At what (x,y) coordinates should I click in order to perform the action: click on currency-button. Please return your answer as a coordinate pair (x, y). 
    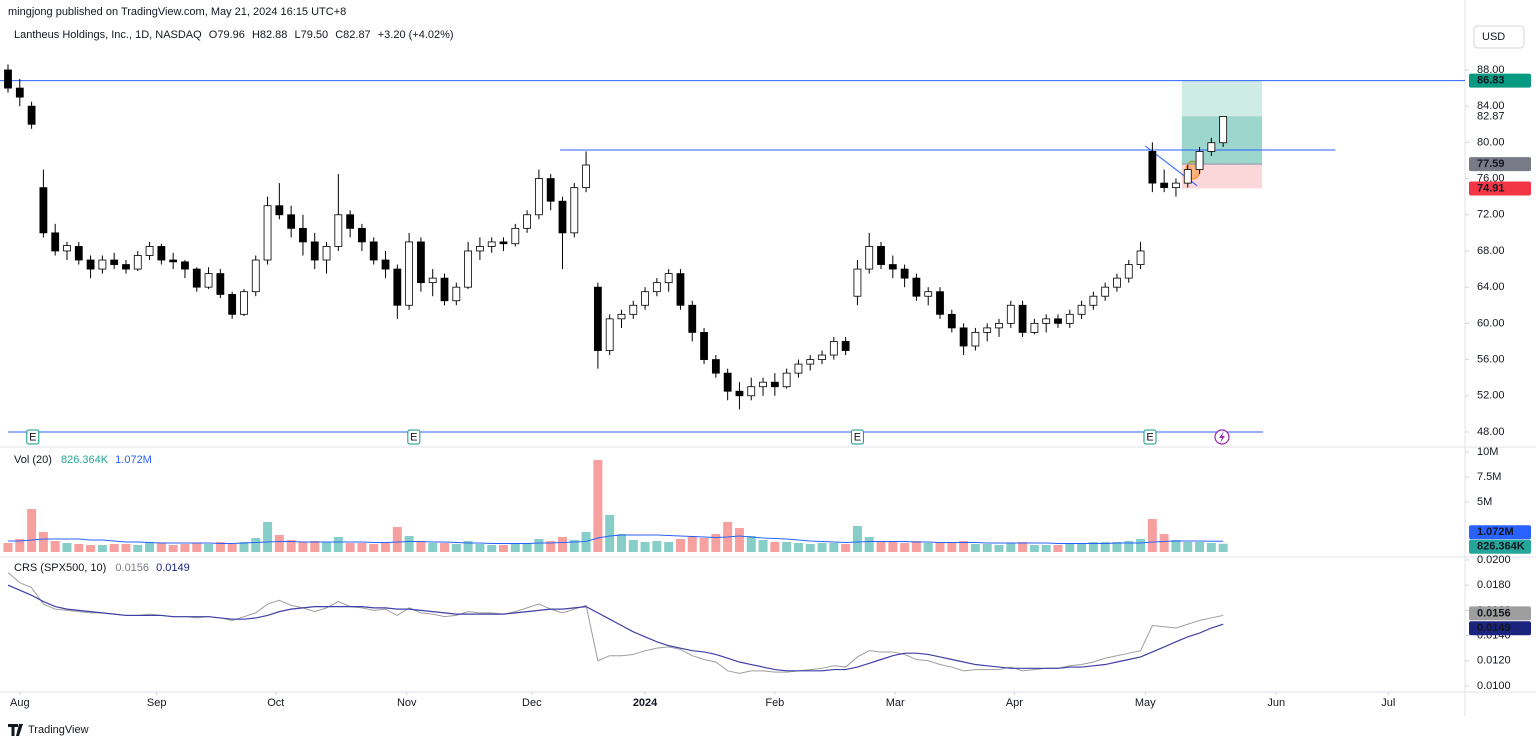
    Looking at the image, I should click on (1499, 37).